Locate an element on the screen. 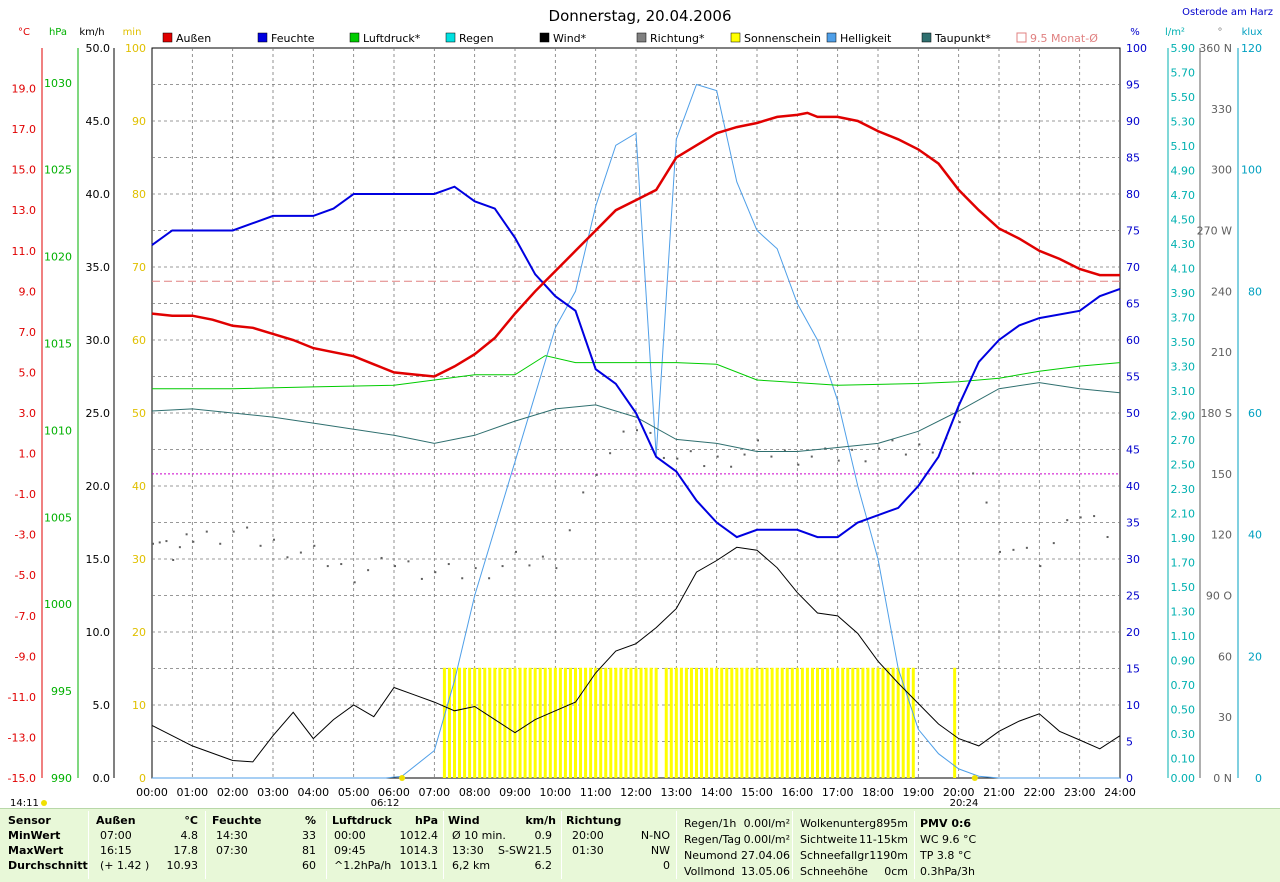 The width and height of the screenshot is (1280, 882). stats-row-label: MaxWert is located at coordinates (36, 850).